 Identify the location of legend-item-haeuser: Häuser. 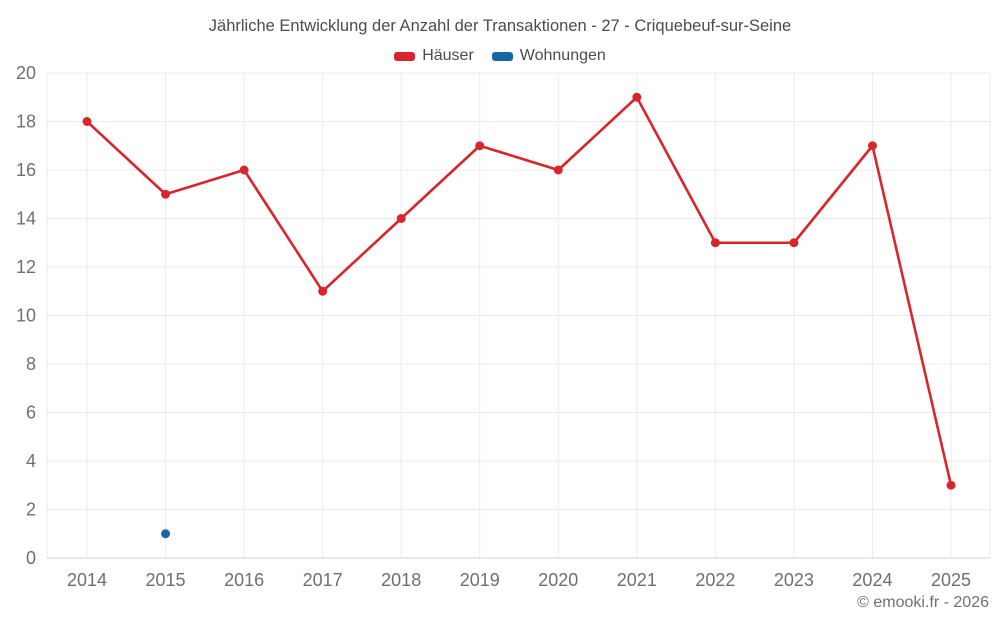
(434, 56).